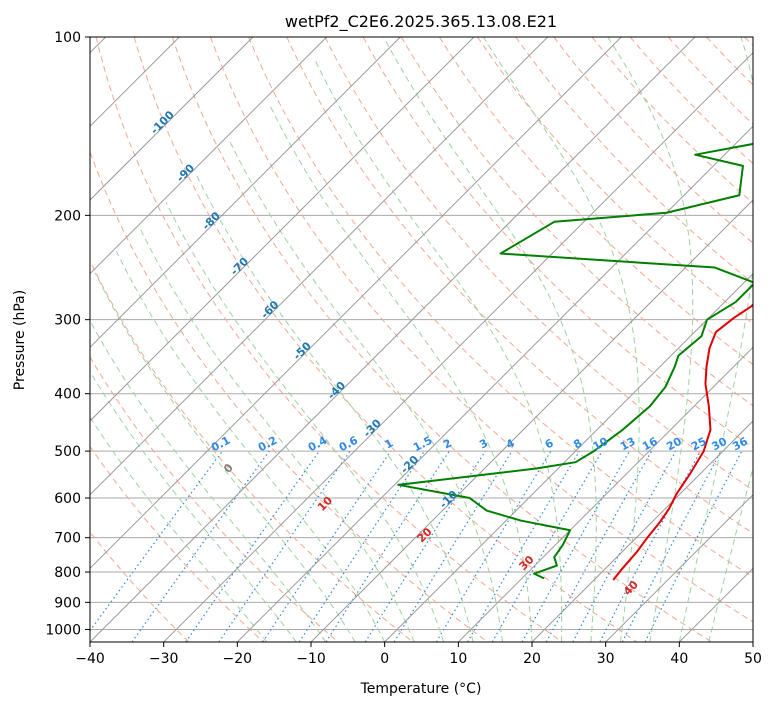 This screenshot has width=775, height=708. I want to click on x-tick-label: −30, so click(164, 659).